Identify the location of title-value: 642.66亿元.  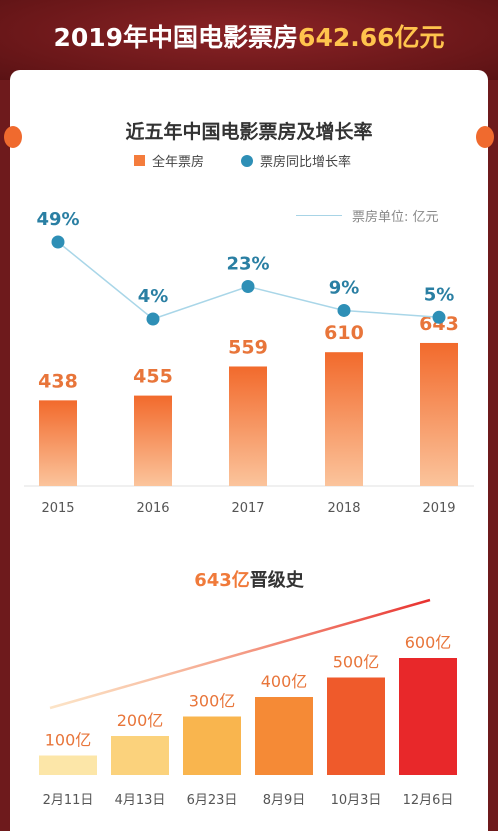
(371, 37).